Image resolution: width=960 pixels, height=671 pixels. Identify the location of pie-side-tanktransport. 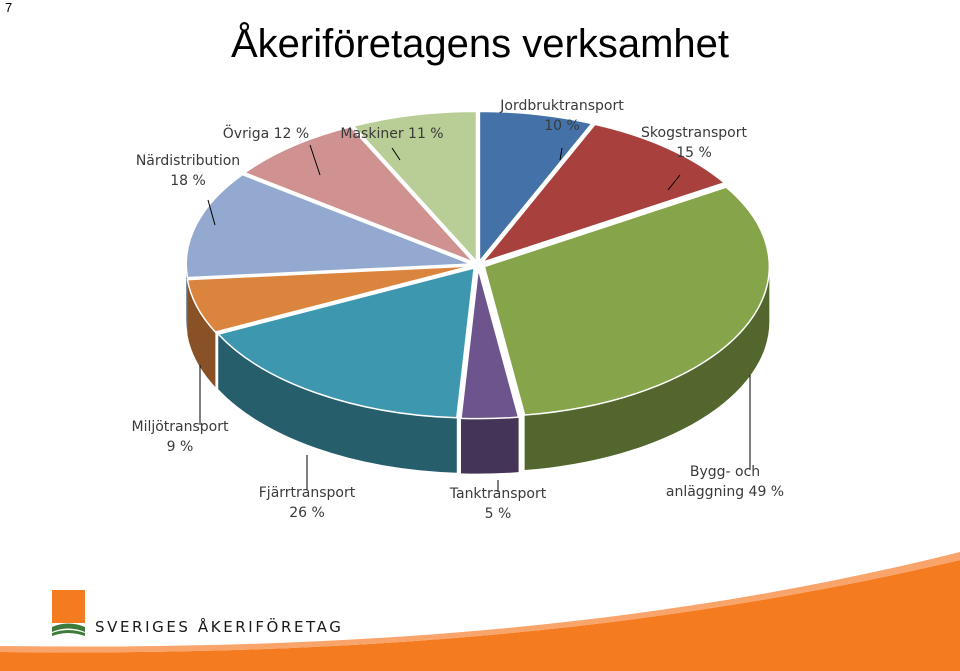
(489, 445).